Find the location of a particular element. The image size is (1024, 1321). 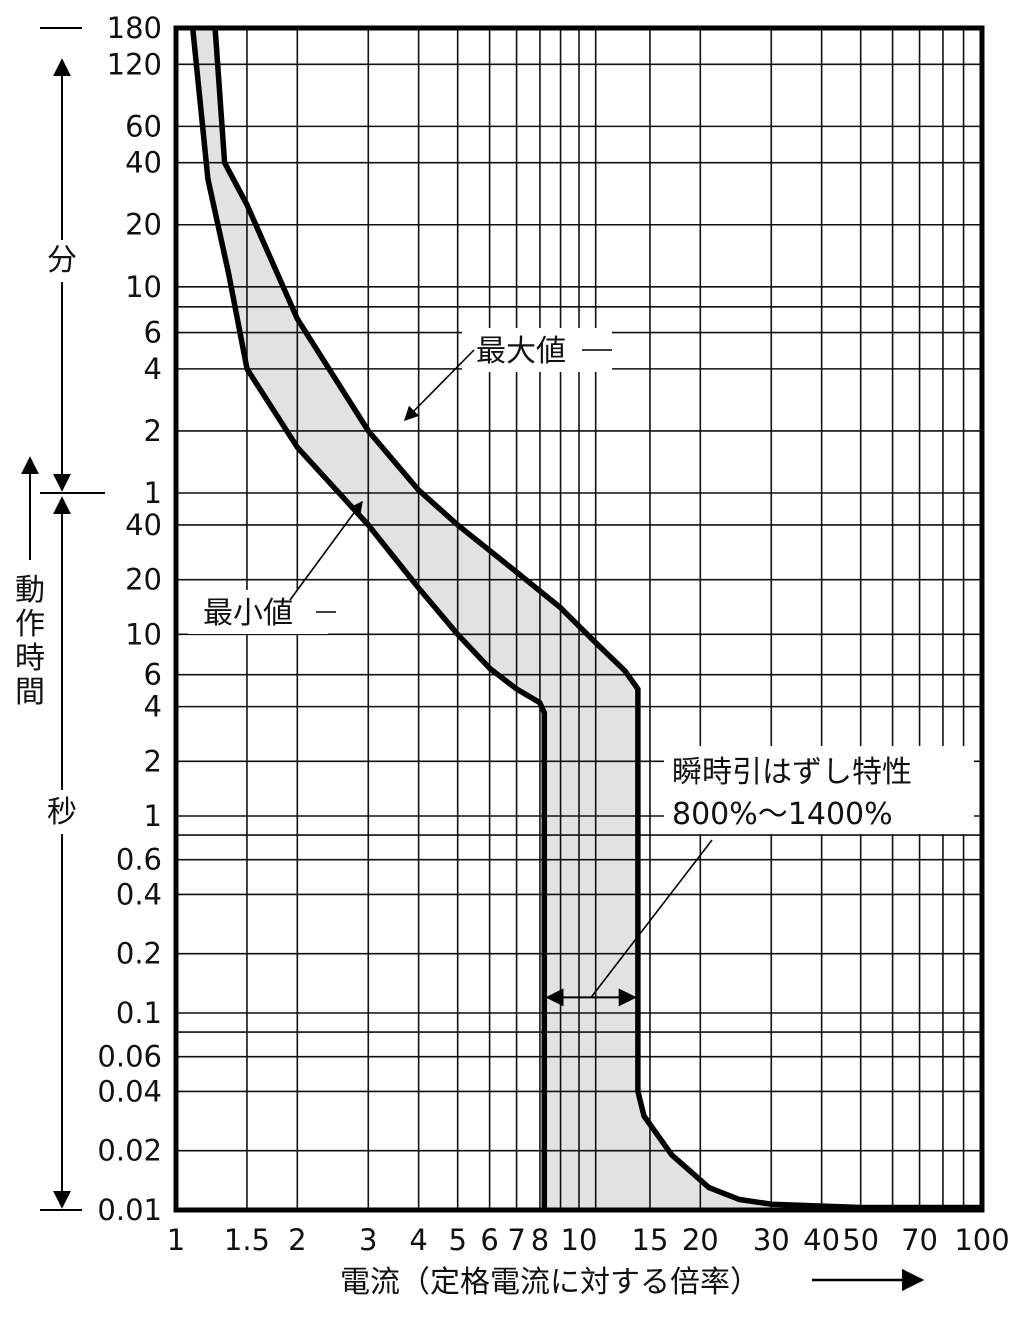

x-tick-label: 4 is located at coordinates (418, 1240).